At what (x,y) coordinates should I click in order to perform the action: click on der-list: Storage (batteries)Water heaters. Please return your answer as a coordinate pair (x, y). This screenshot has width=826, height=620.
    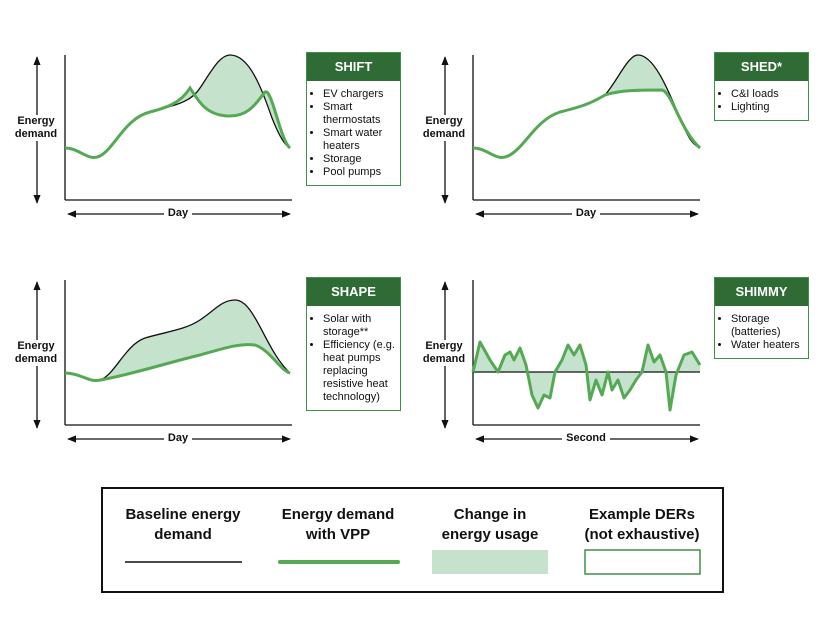
    Looking at the image, I should click on (761, 332).